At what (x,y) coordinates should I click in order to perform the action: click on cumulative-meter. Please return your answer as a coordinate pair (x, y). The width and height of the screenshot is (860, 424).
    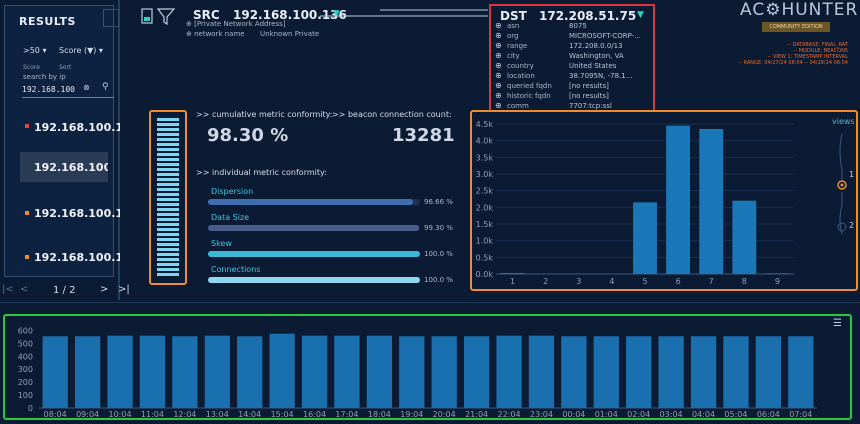
    Looking at the image, I should click on (168, 197).